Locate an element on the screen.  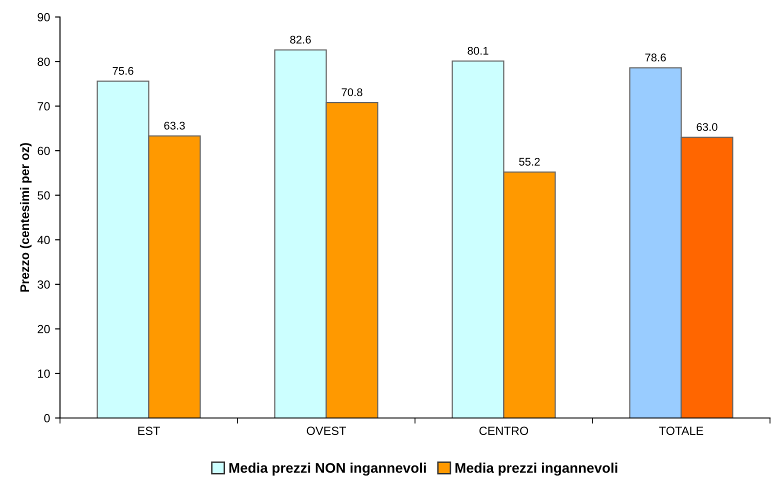
y-tick-label: 10 is located at coordinates (44, 373).